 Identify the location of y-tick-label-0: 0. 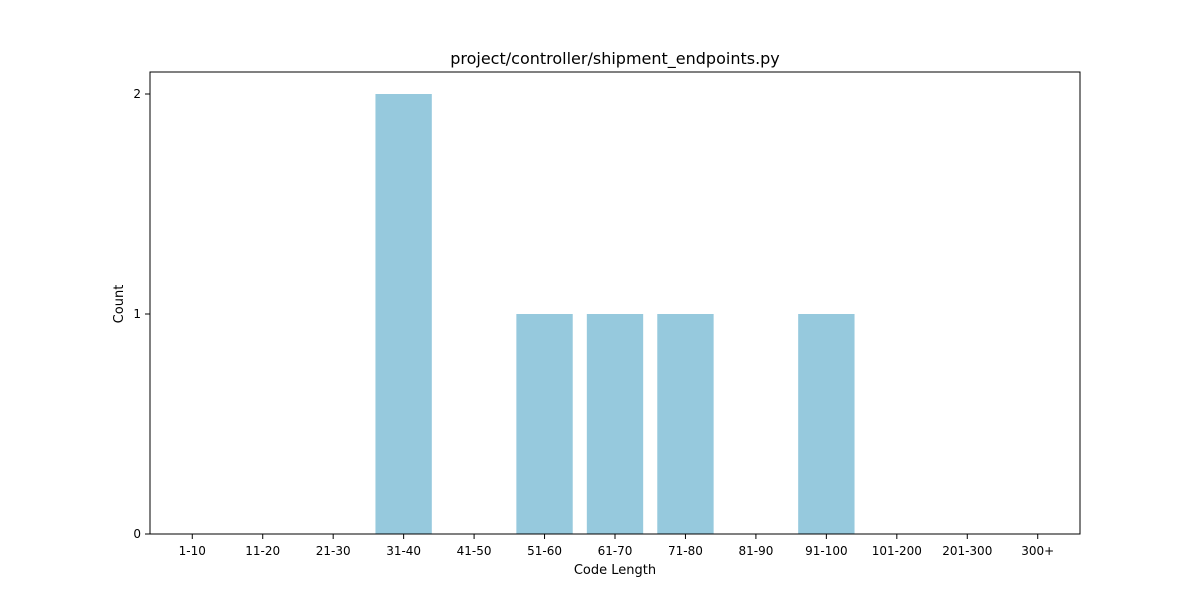
(137, 534).